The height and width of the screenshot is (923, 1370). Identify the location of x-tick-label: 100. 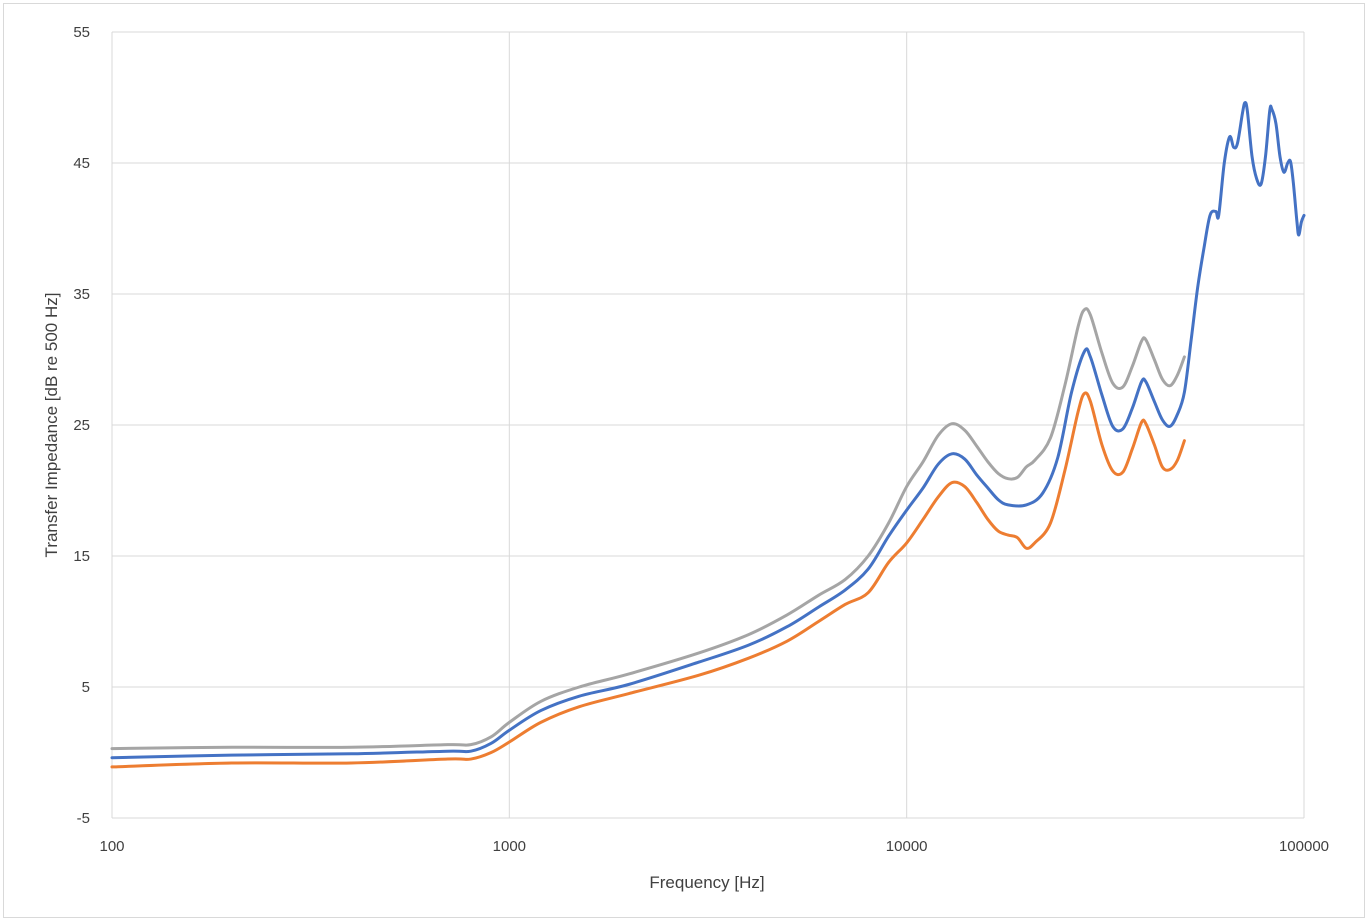
(111, 846).